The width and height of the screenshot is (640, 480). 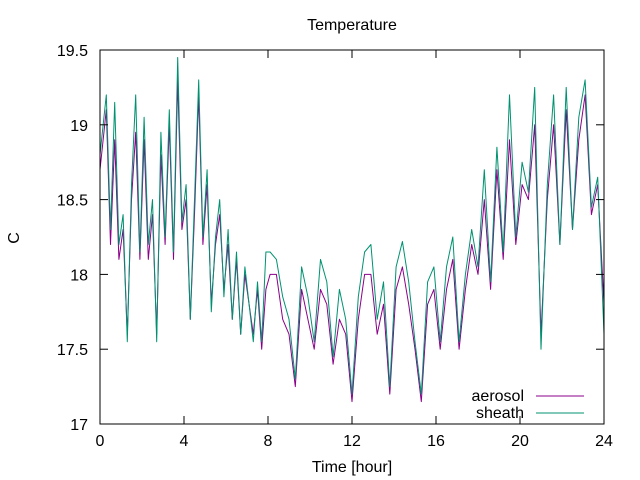 I want to click on x-tick-label: 24, so click(x=604, y=441).